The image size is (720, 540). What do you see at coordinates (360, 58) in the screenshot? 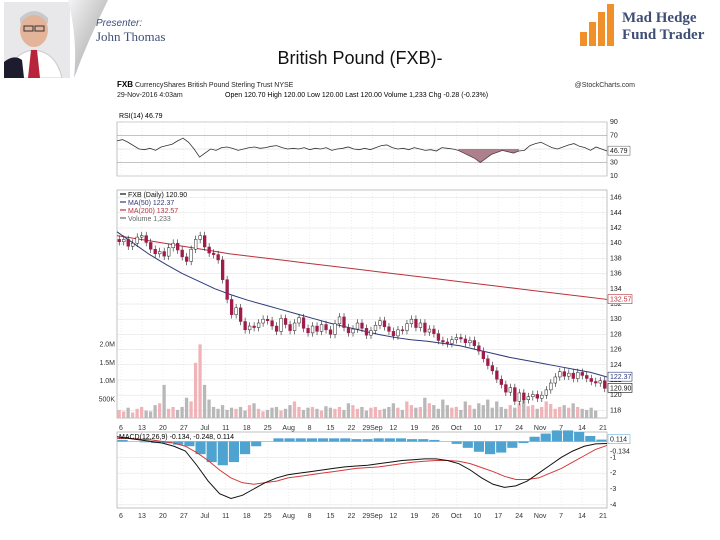
I see `slide-title: British Pound (FXB)-` at bounding box center [360, 58].